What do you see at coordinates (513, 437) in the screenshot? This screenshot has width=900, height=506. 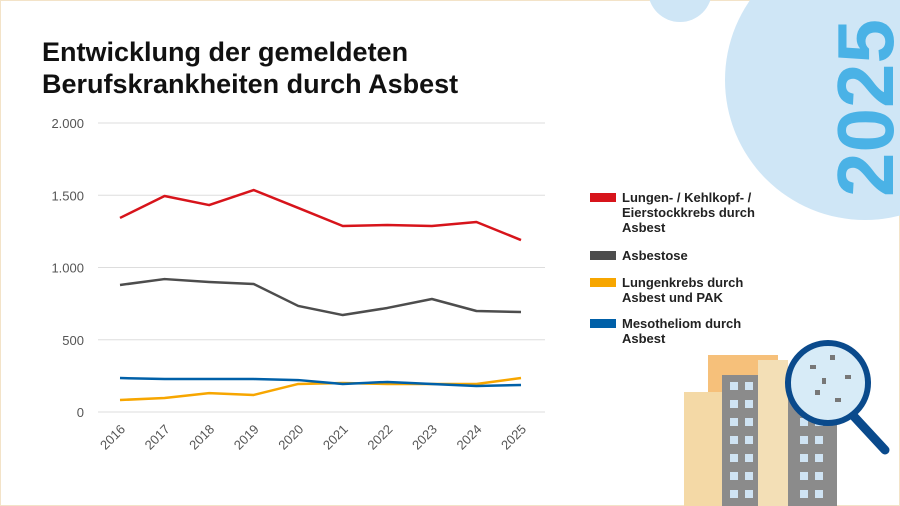 I see `x-tick-label: 2025` at bounding box center [513, 437].